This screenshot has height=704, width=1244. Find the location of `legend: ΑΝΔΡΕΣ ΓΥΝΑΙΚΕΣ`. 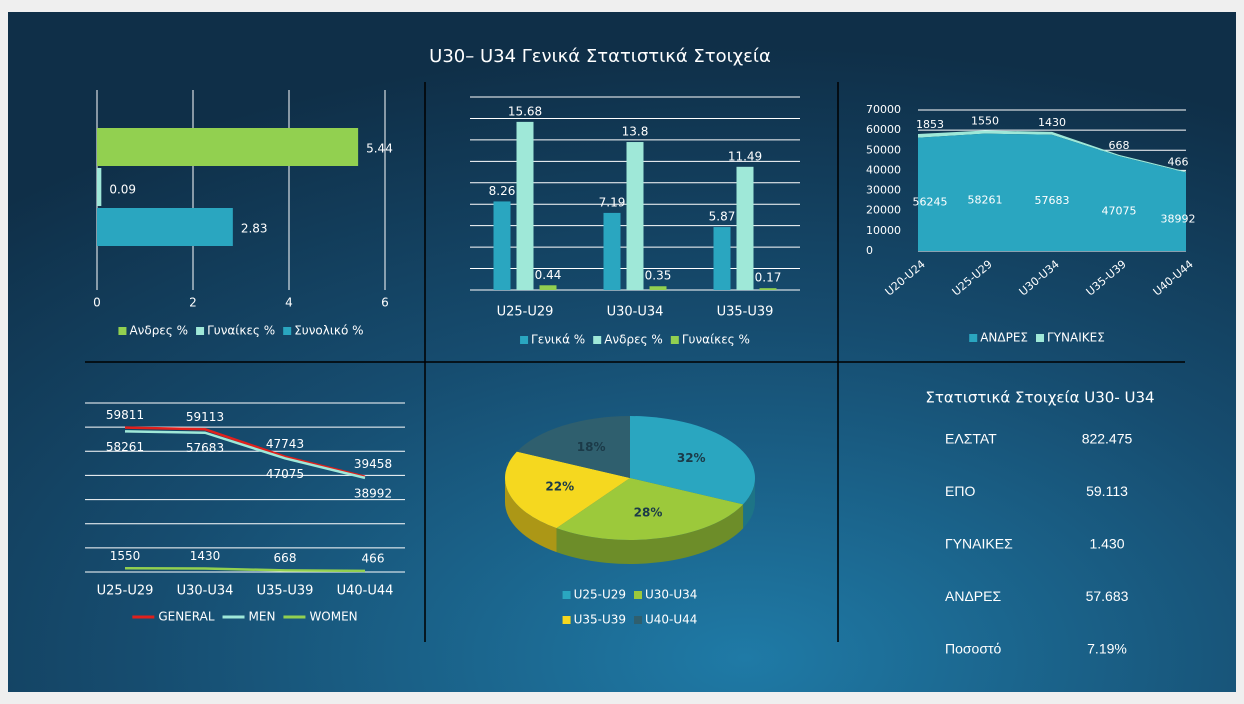

legend: ΑΝΔΡΕΣ ΓΥΝΑΙΚΕΣ is located at coordinates (1037, 338).